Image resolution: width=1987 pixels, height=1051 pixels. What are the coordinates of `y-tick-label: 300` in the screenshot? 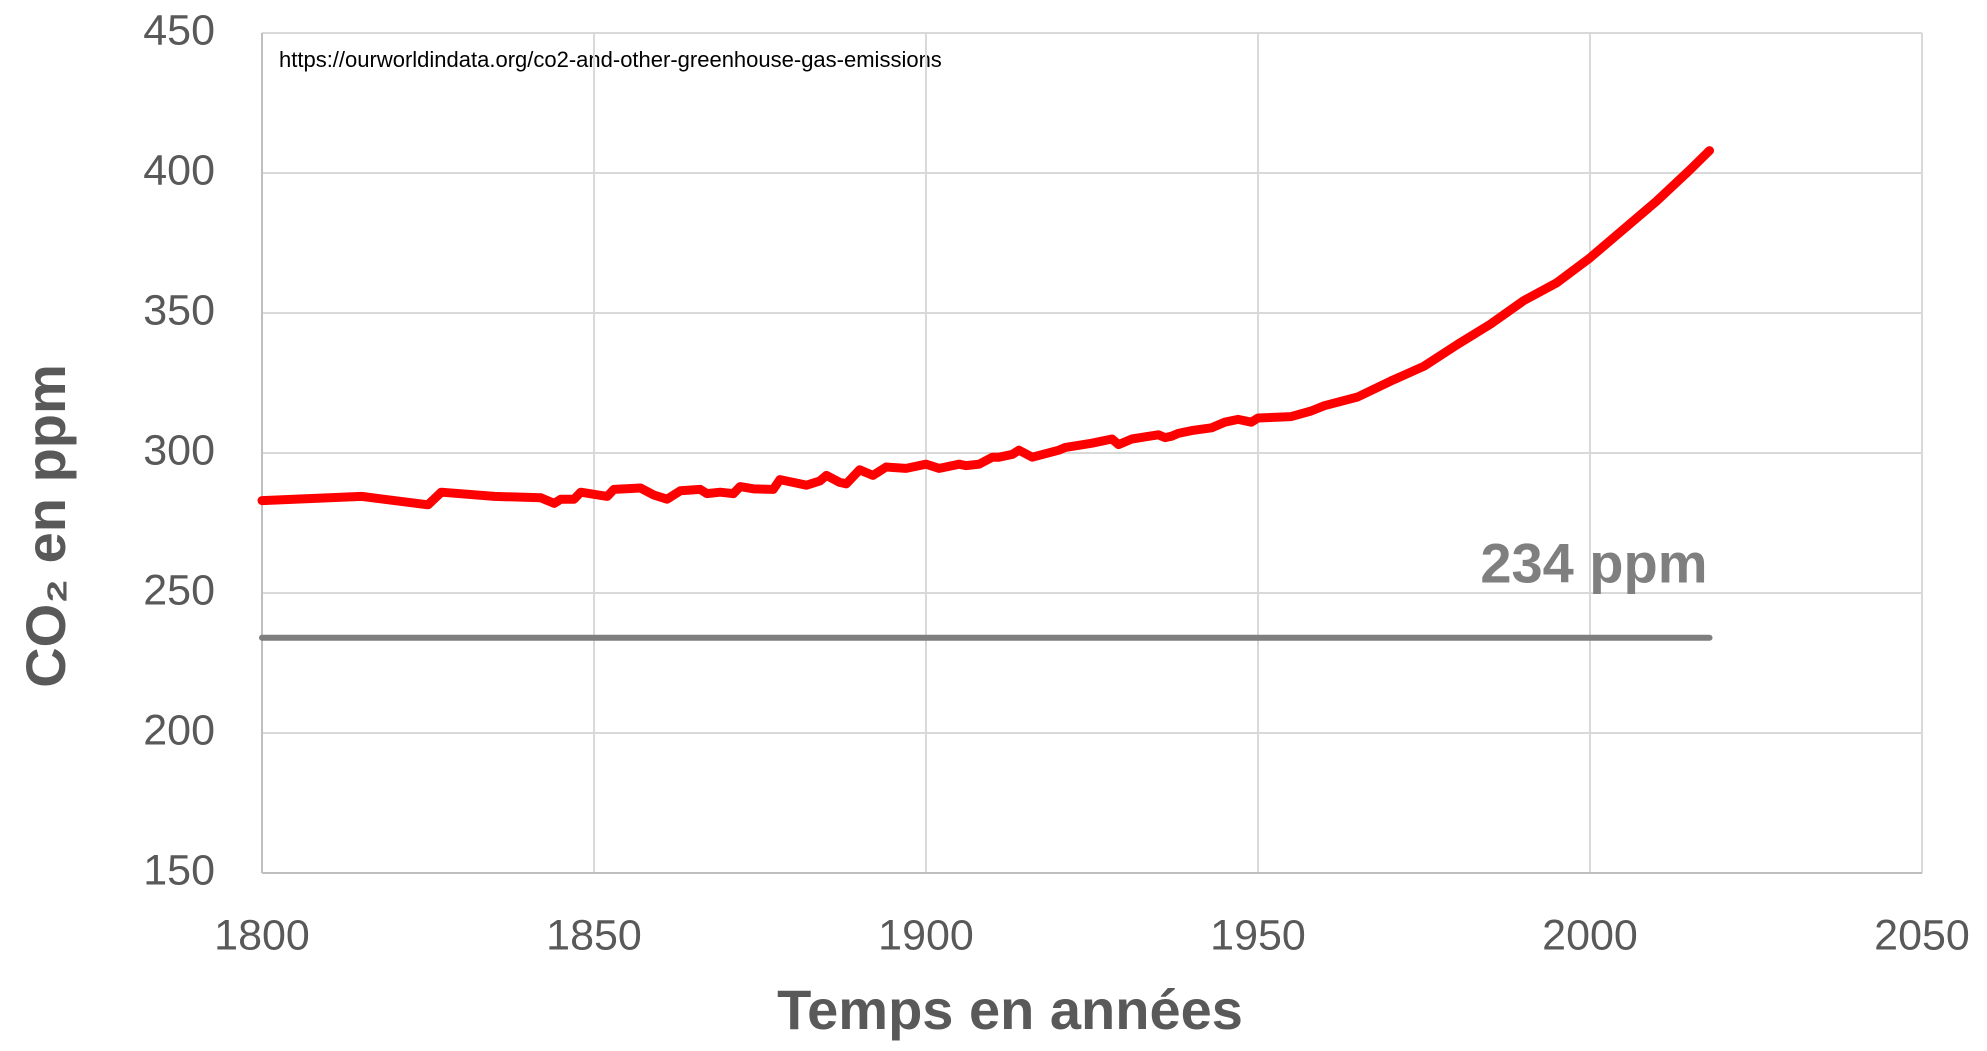 It's located at (179, 450).